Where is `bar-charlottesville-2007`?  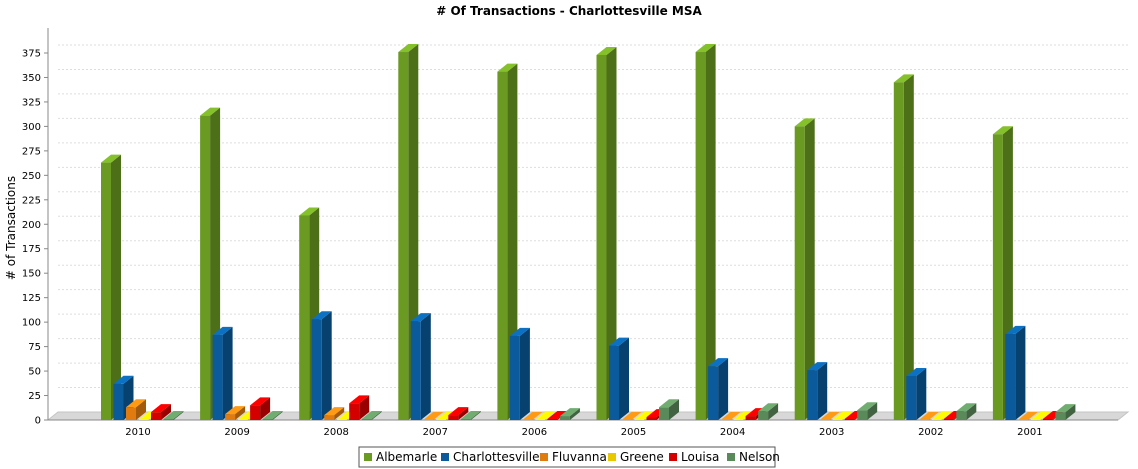 bar-charlottesville-2007 is located at coordinates (420, 366).